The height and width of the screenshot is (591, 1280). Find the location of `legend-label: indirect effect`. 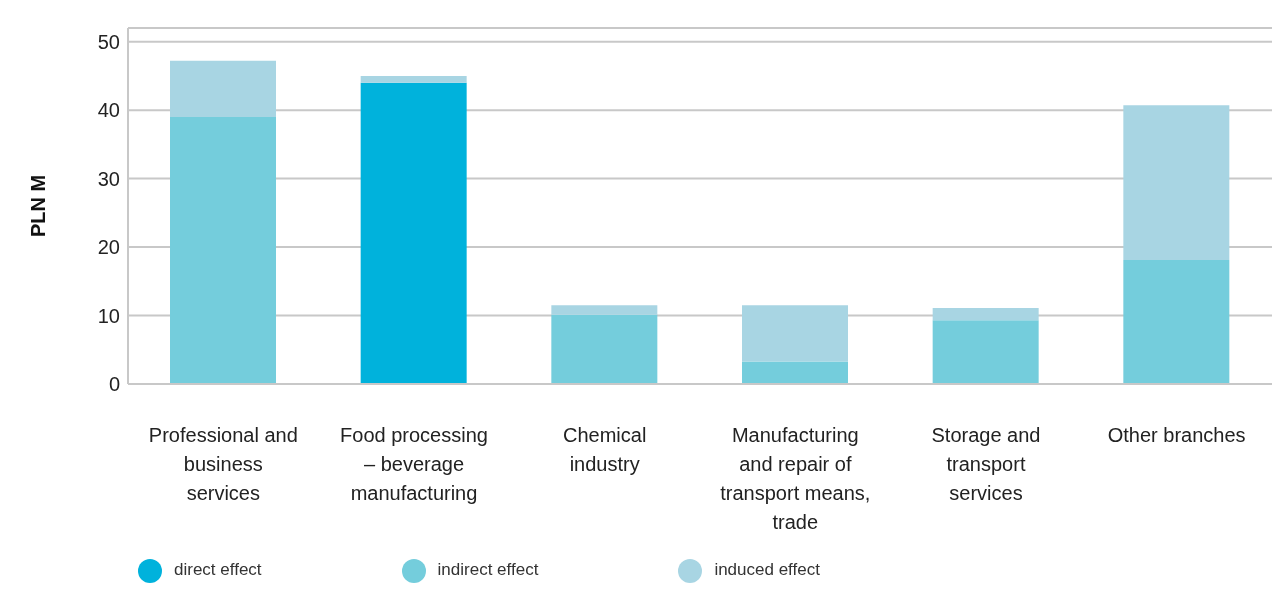

legend-label: indirect effect is located at coordinates (488, 570).